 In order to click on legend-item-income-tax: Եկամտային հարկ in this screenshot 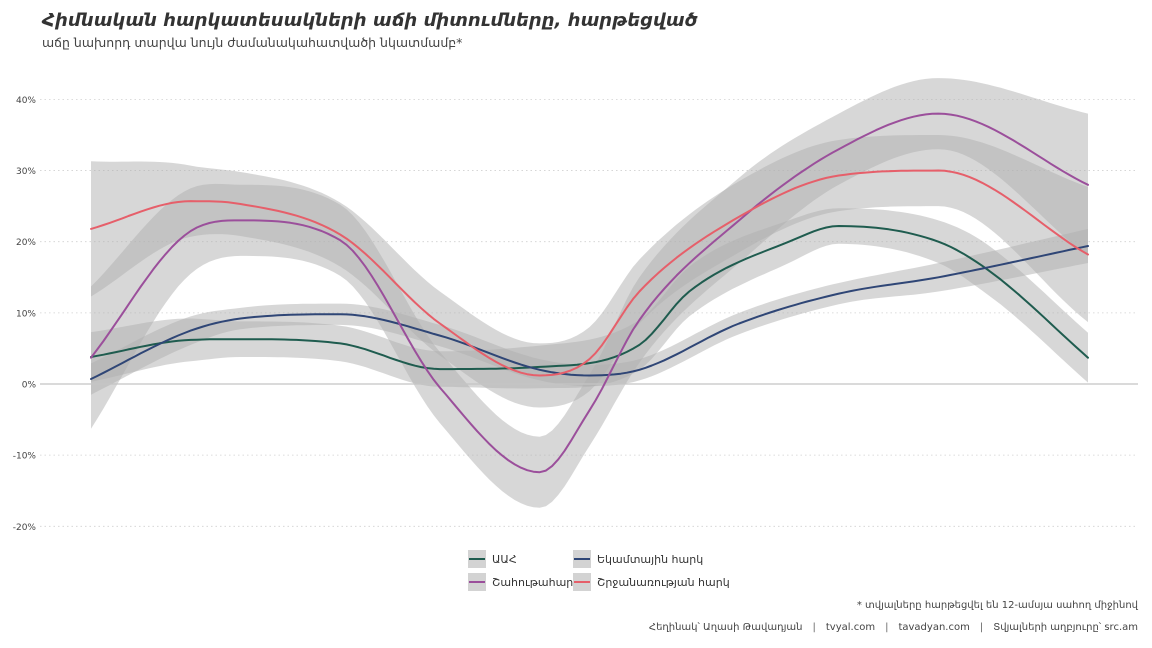, I will do `click(638, 559)`.